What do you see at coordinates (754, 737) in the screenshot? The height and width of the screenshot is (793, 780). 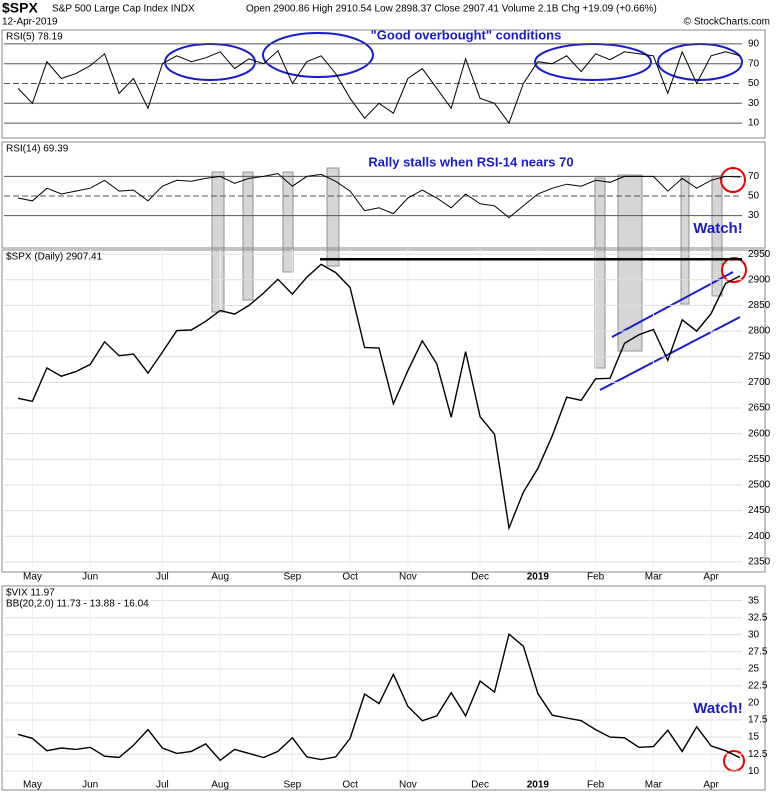 I see `y-tick-label: 15` at bounding box center [754, 737].